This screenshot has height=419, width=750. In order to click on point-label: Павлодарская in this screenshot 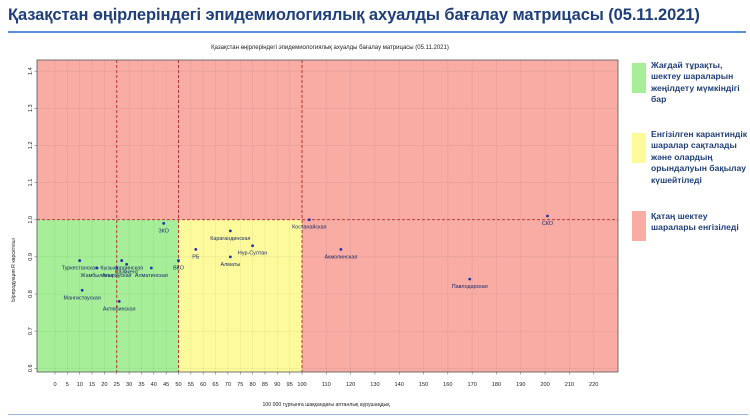, I will do `click(470, 287)`.